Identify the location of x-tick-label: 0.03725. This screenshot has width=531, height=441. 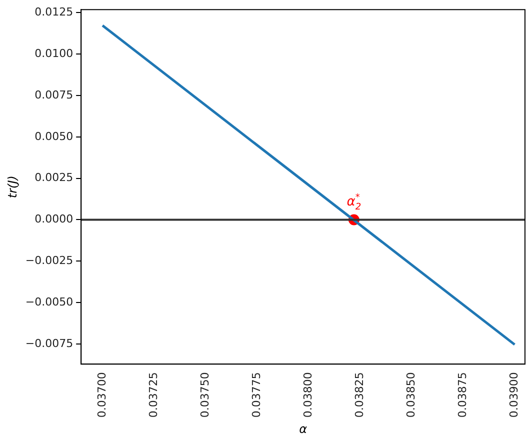
(153, 395).